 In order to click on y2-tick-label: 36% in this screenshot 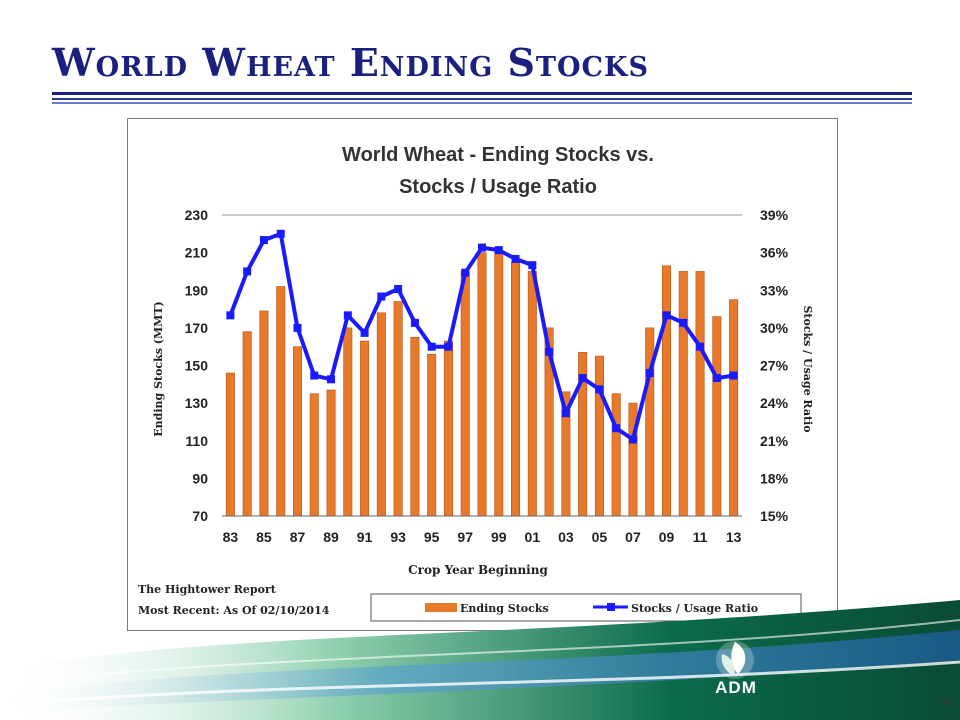, I will do `click(774, 253)`.